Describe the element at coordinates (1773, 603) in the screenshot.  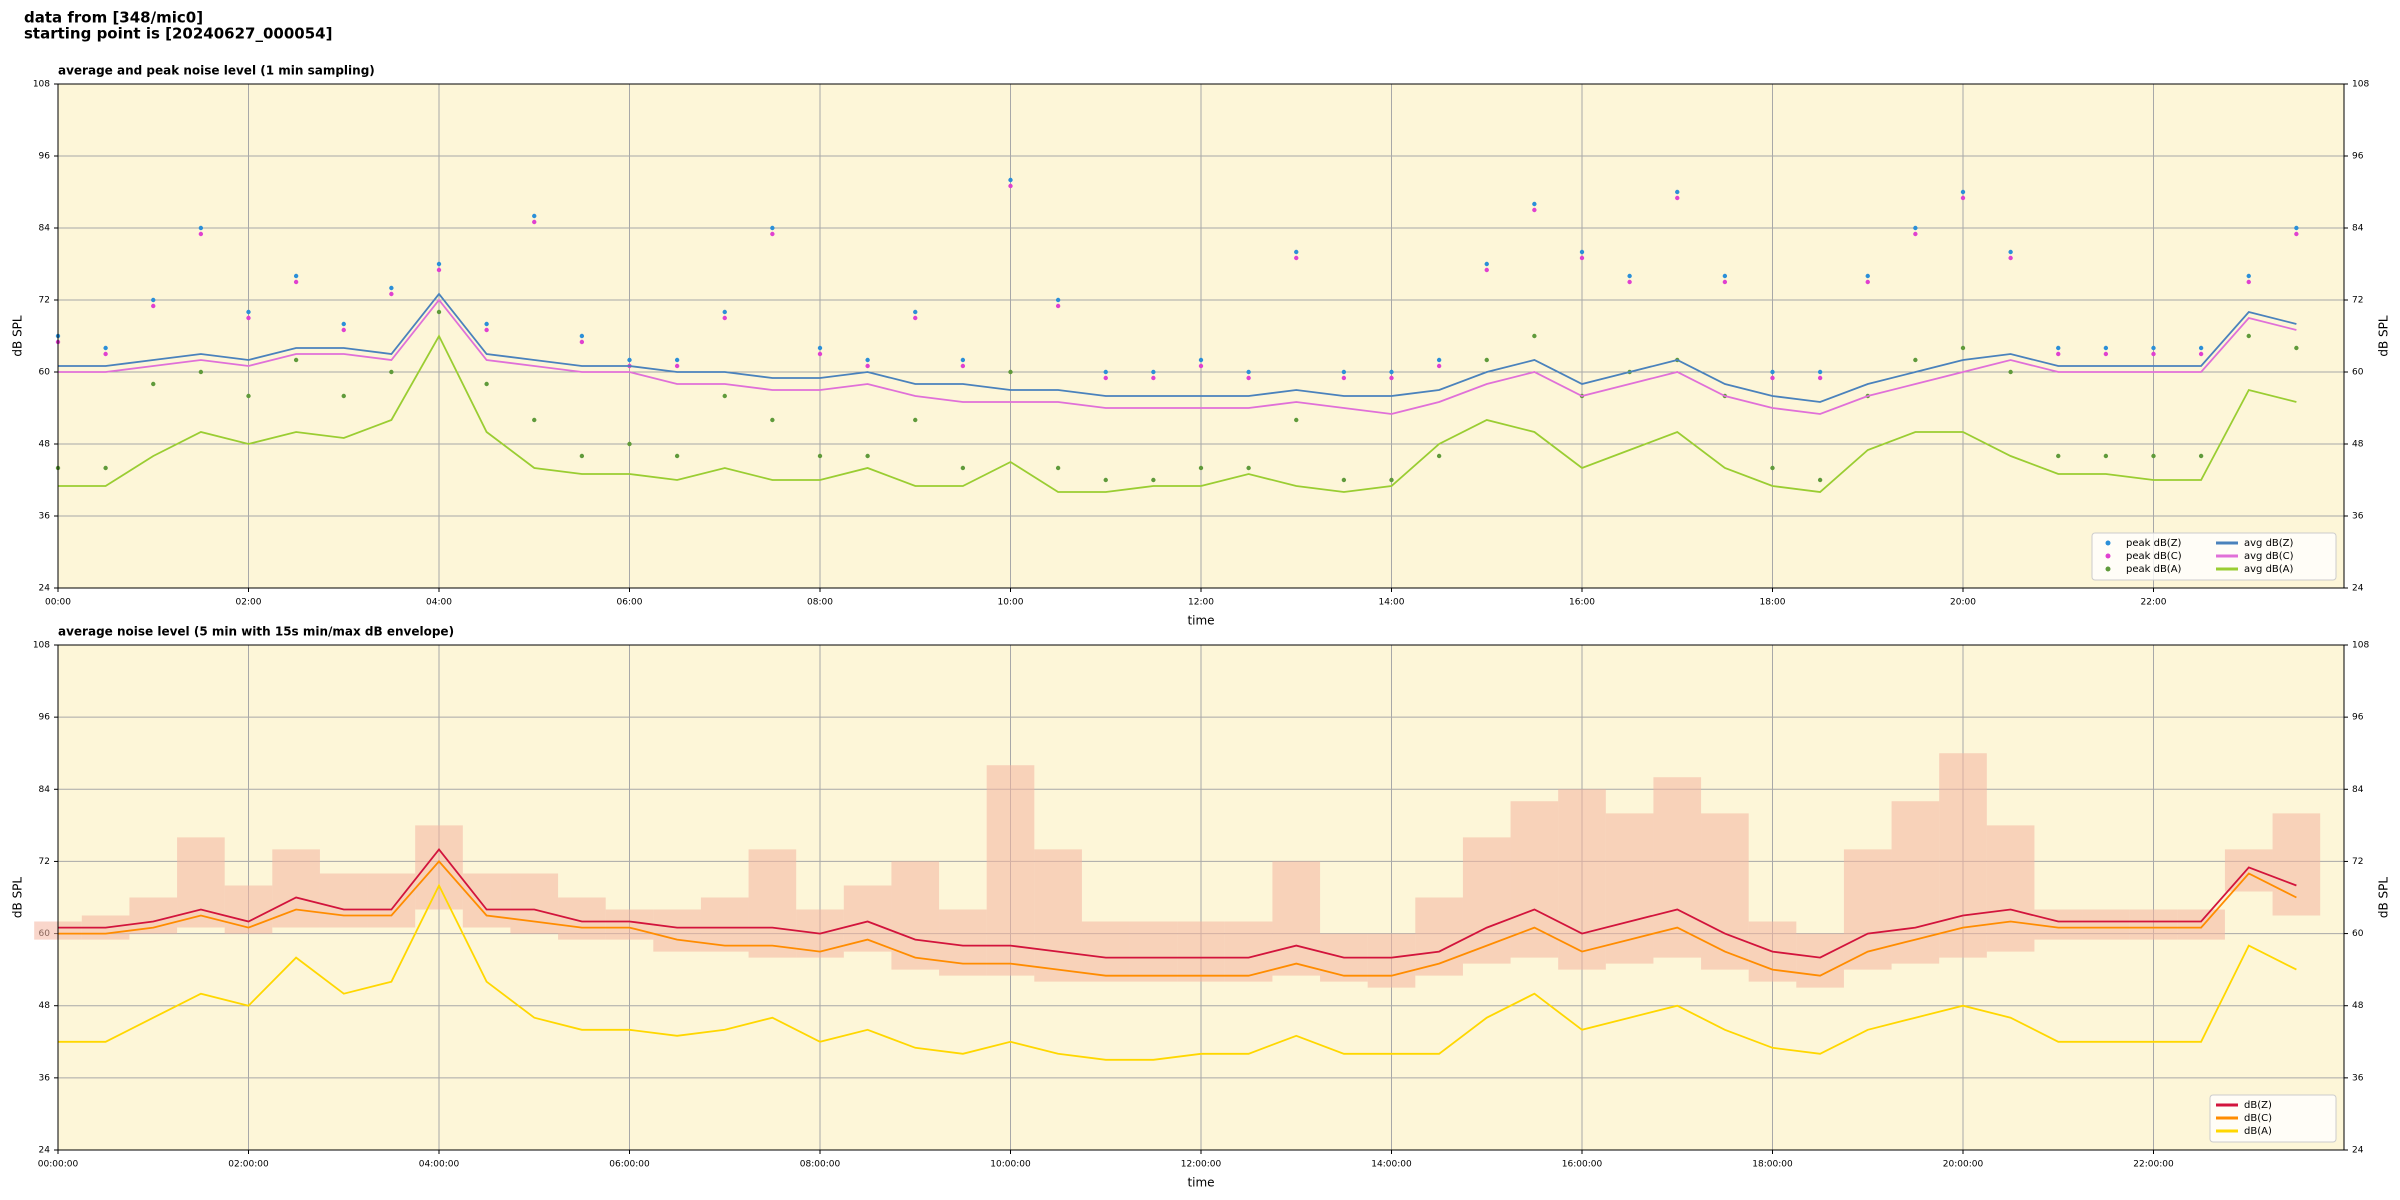
I see `x-tick-label: 18:00` at that location.